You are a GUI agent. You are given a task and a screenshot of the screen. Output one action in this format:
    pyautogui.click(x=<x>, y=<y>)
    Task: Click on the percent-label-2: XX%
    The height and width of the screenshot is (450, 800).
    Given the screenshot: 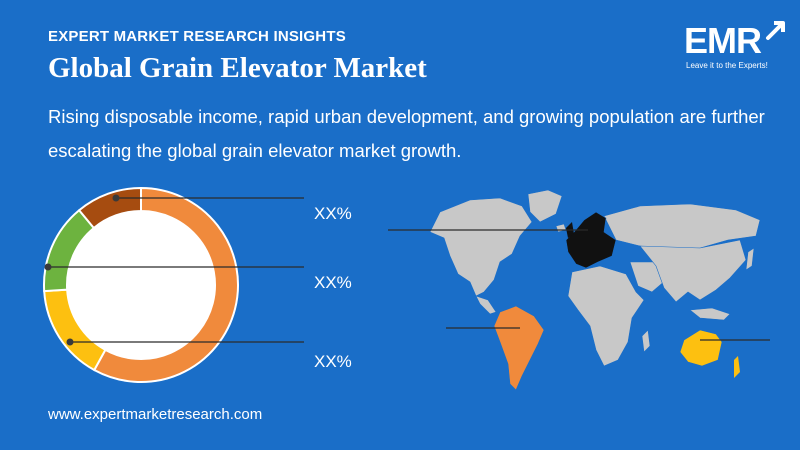 What is the action you would take?
    pyautogui.click(x=333, y=282)
    